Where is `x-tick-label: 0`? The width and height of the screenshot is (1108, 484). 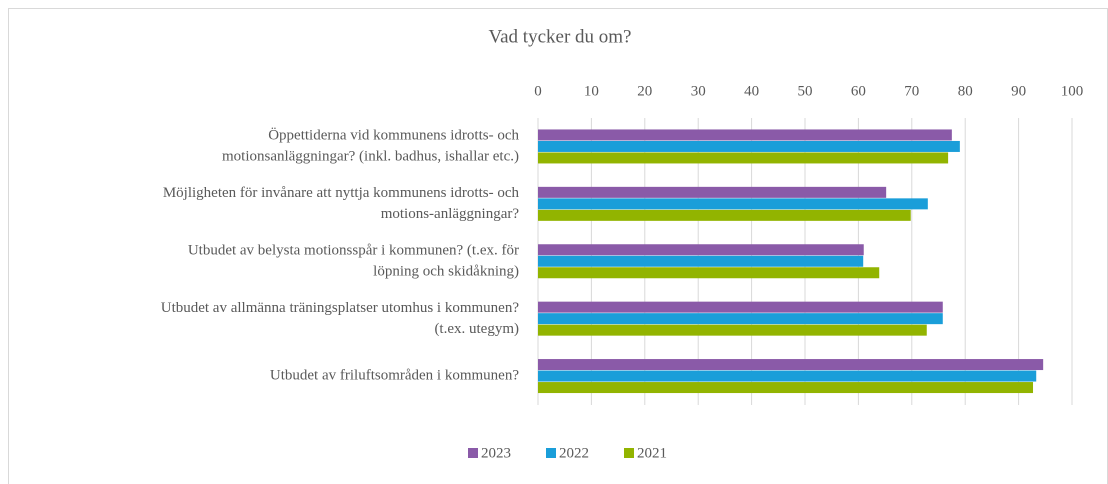 x-tick-label: 0 is located at coordinates (538, 91).